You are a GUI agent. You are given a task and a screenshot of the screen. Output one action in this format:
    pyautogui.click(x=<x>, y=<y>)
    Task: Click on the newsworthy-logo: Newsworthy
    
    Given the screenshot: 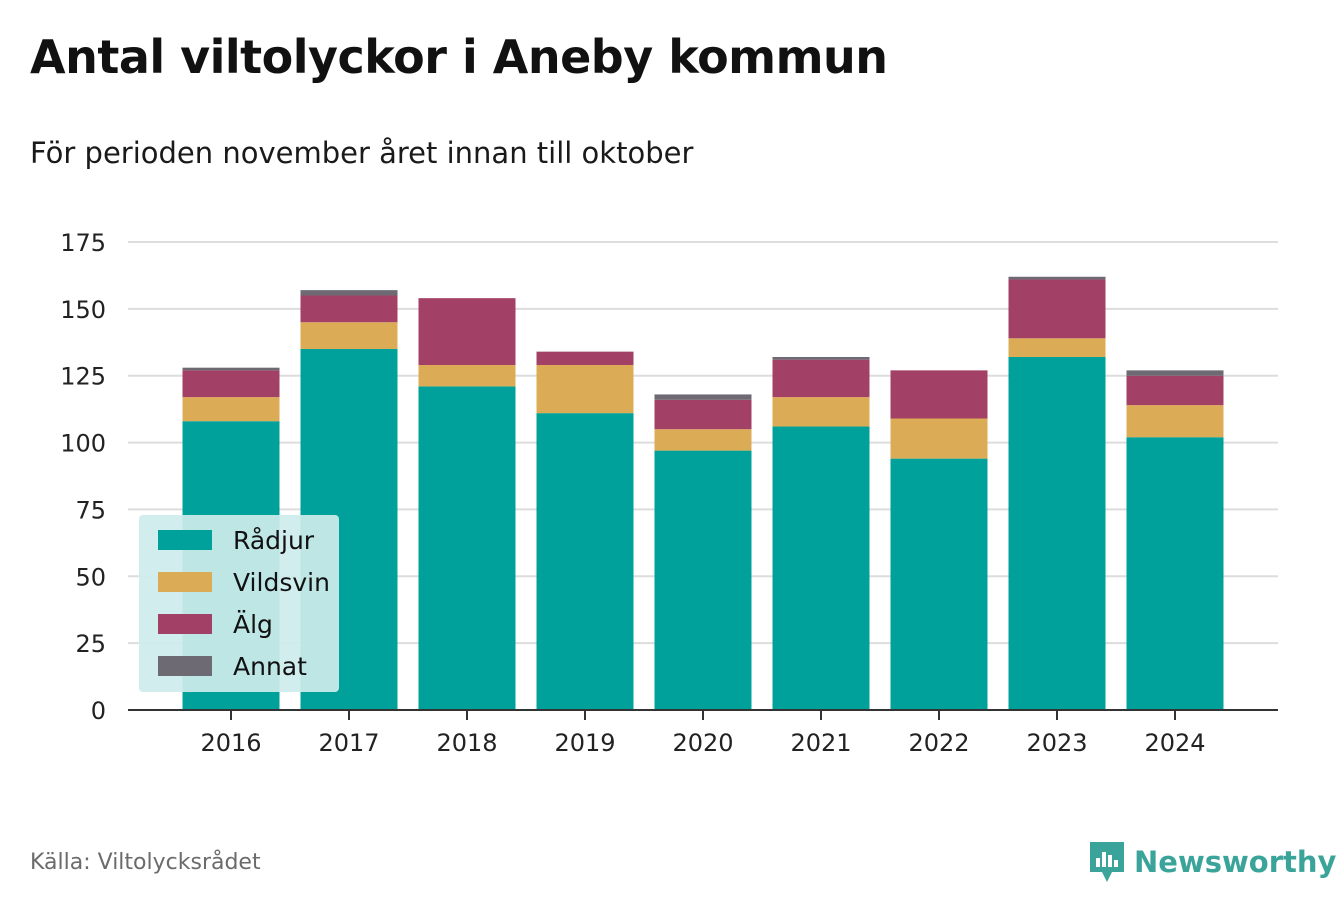 What is the action you would take?
    pyautogui.click(x=1212, y=862)
    